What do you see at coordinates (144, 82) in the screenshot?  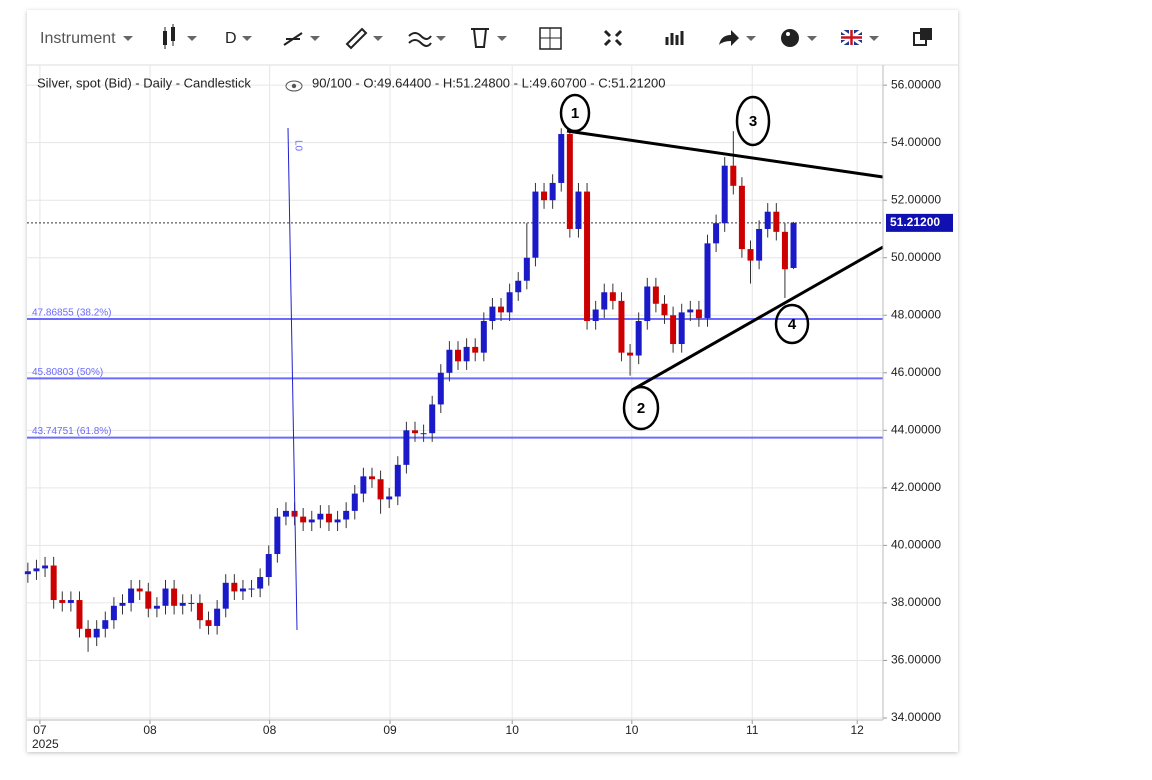 I see `chart-title: Silver, spot (Bid) - Daily - Candlestick` at bounding box center [144, 82].